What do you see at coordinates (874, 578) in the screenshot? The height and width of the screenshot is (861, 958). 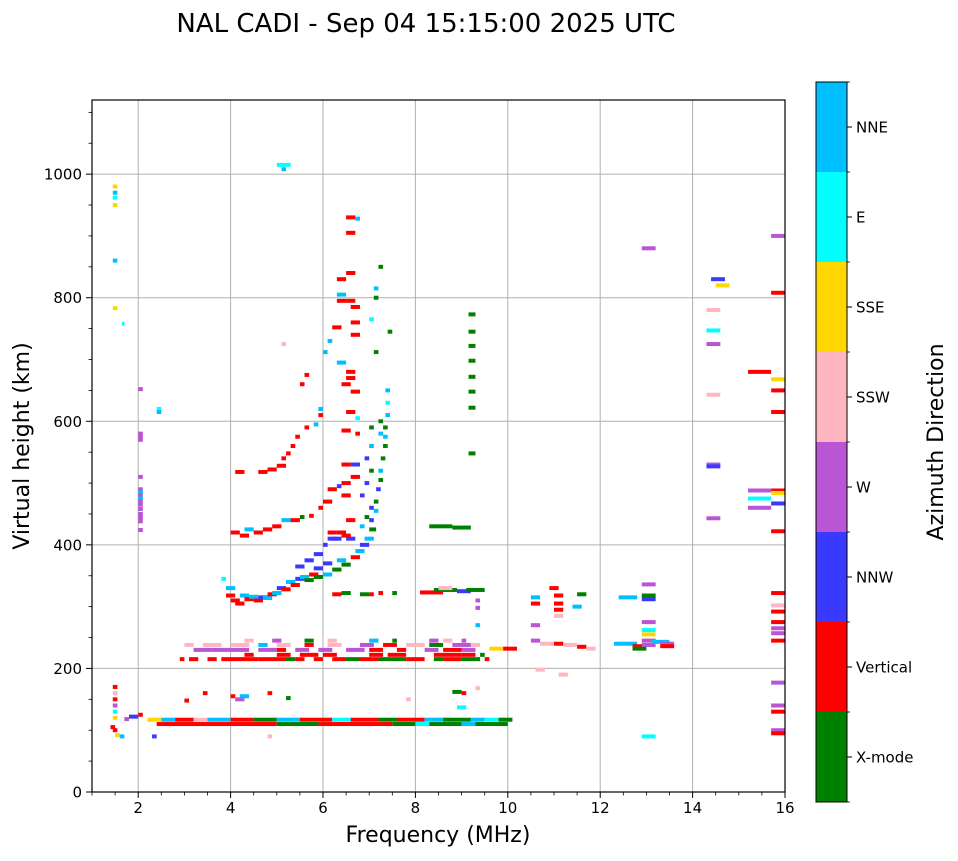 I see `colorbar-tick-label: NNW` at bounding box center [874, 578].